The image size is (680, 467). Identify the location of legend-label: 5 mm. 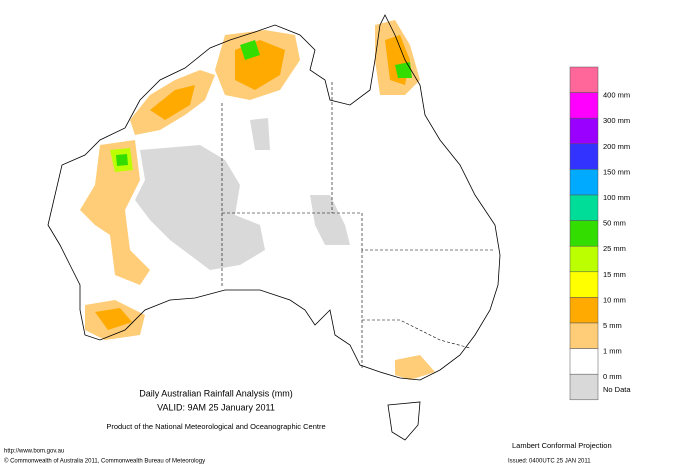
(612, 325).